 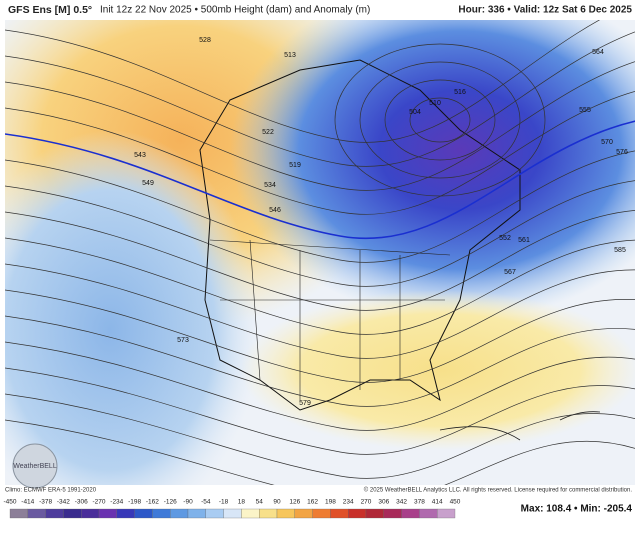 What do you see at coordinates (270, 185) in the screenshot?
I see `contour-label: 534` at bounding box center [270, 185].